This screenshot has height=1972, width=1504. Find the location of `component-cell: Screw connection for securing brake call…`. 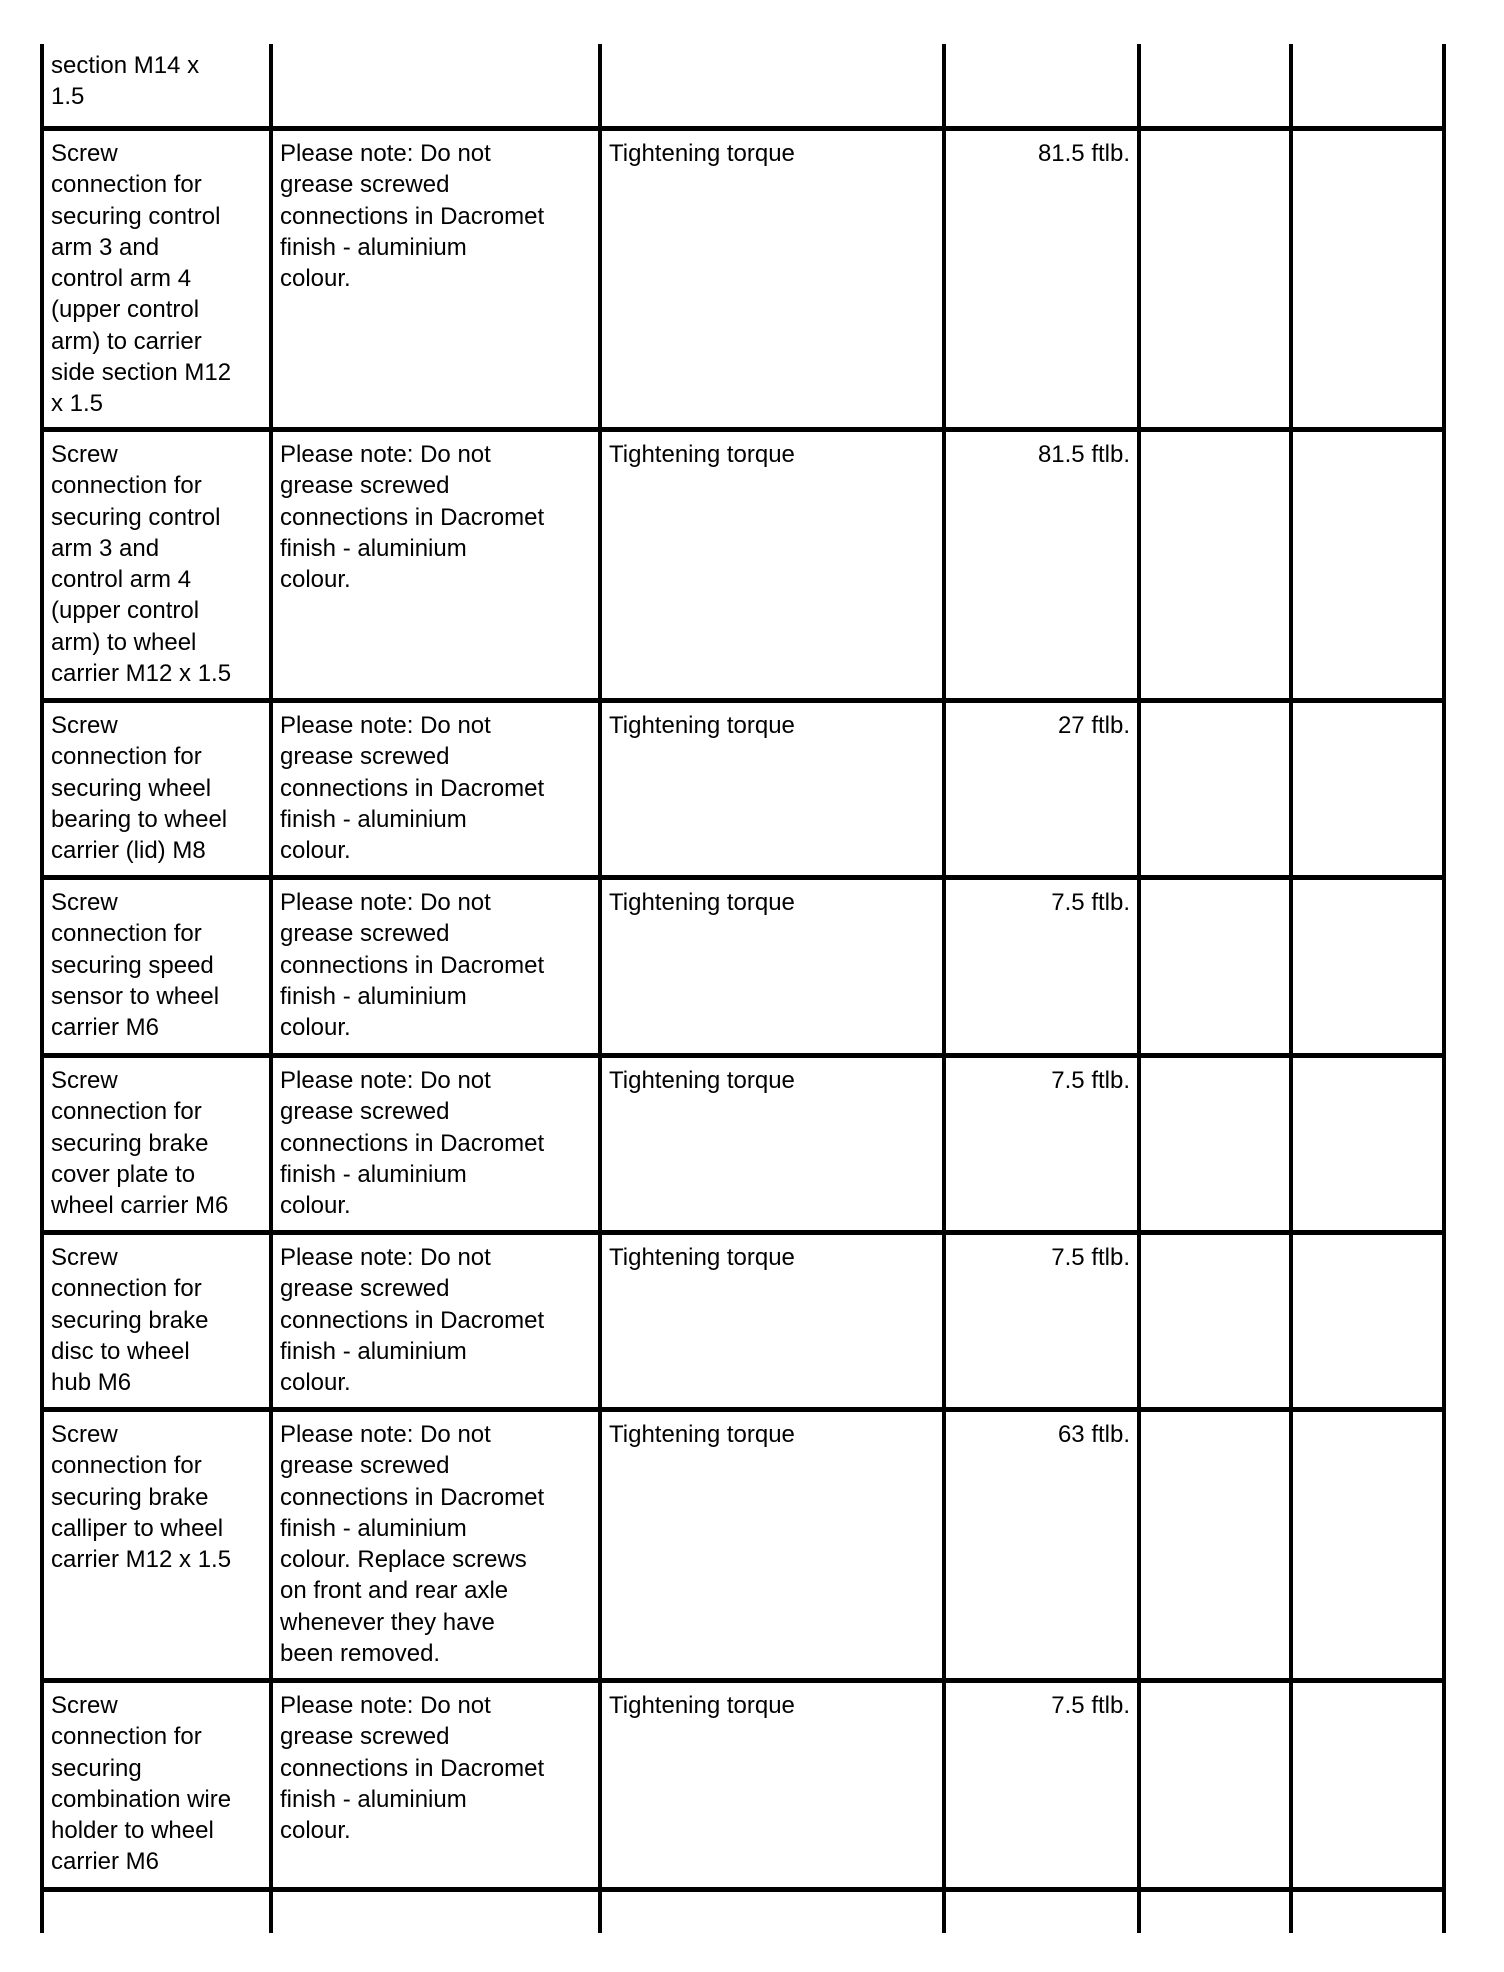

component-cell: Screw connection for securing brake call… is located at coordinates (141, 1497).